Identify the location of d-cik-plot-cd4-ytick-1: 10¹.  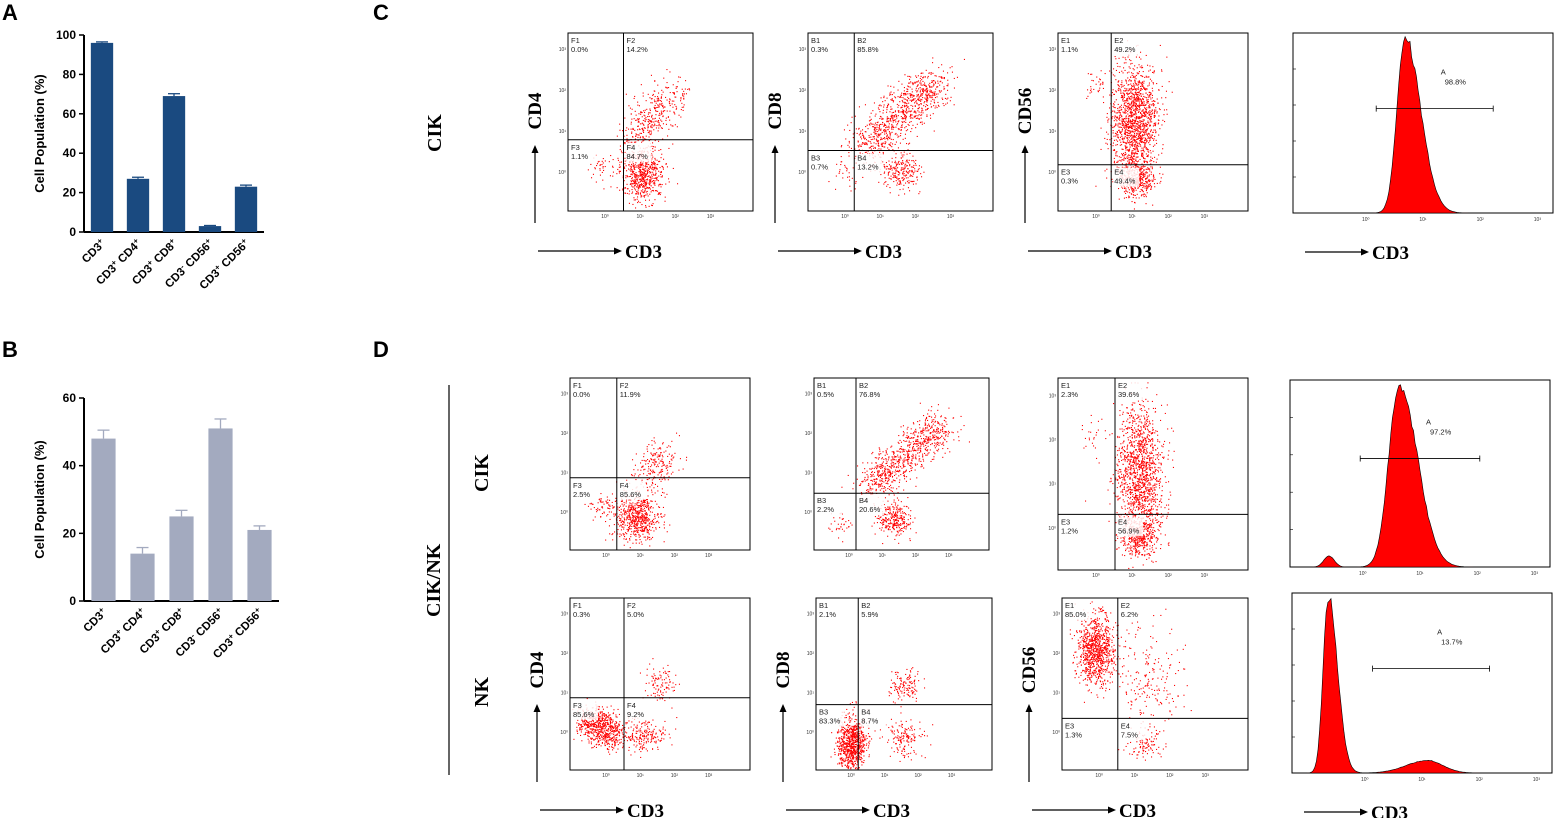
(565, 474).